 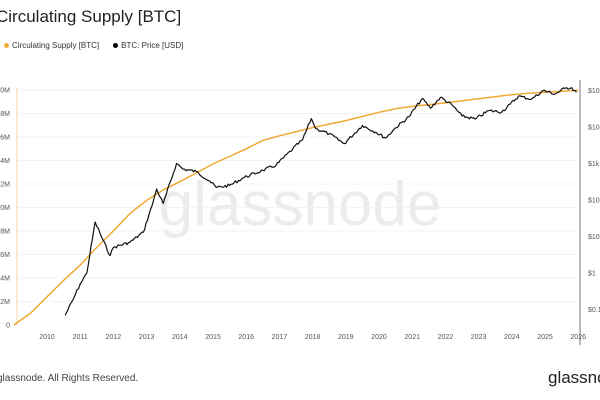 What do you see at coordinates (578, 337) in the screenshot?
I see `x-tick-label: 2026` at bounding box center [578, 337].